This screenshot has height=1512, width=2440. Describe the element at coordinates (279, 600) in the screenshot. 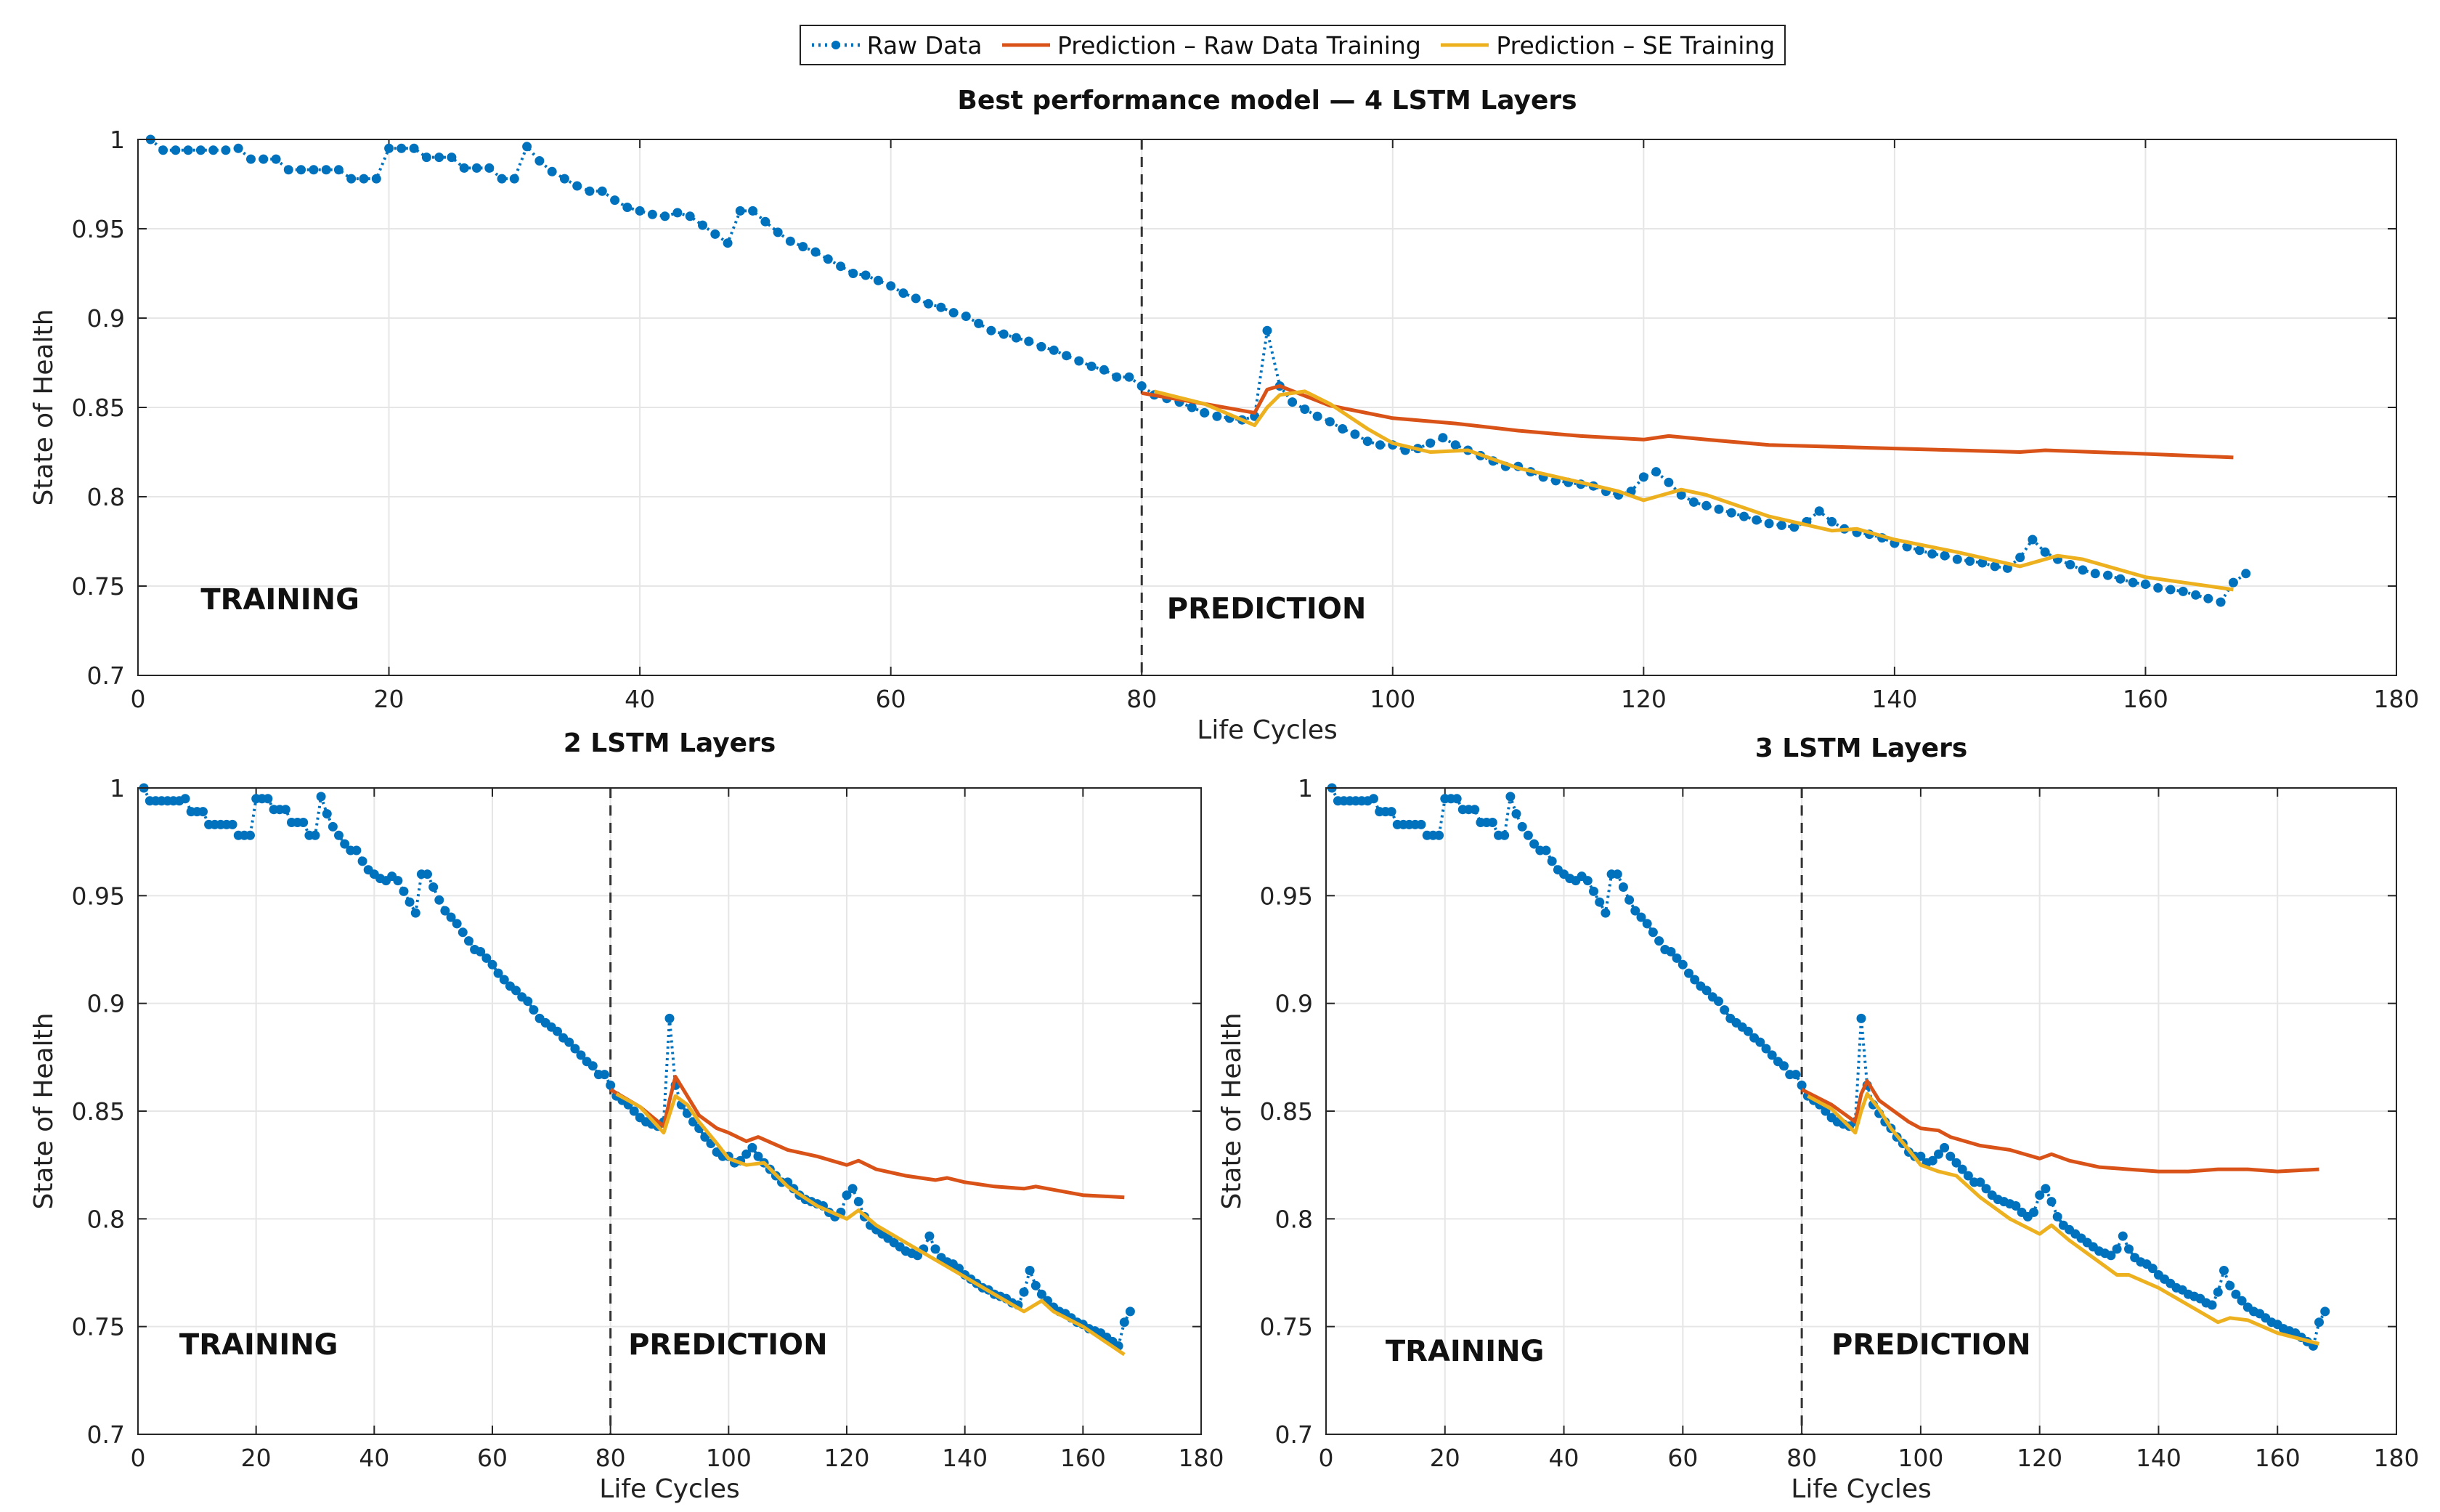

I see `annotation-training: TRAINING` at that location.